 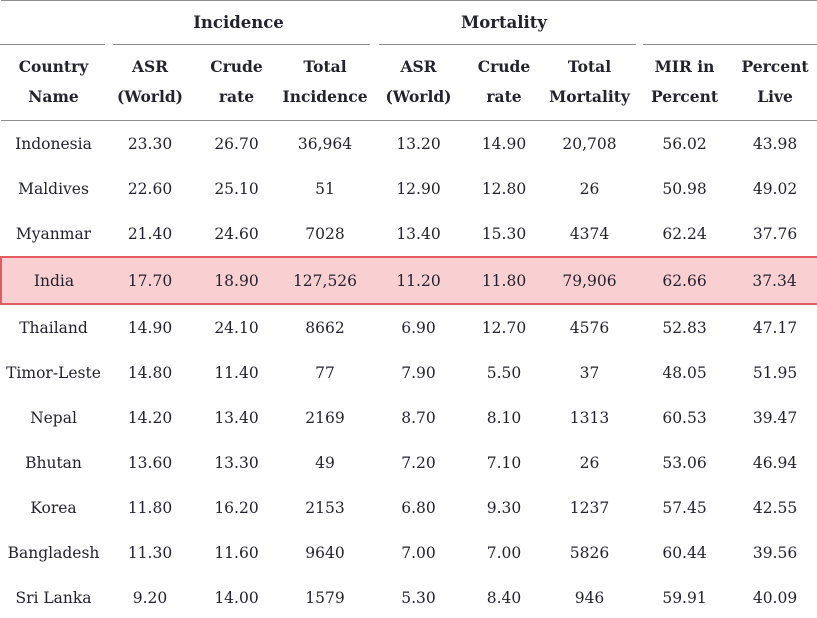 I want to click on group-header-empty, so click(x=53, y=23).